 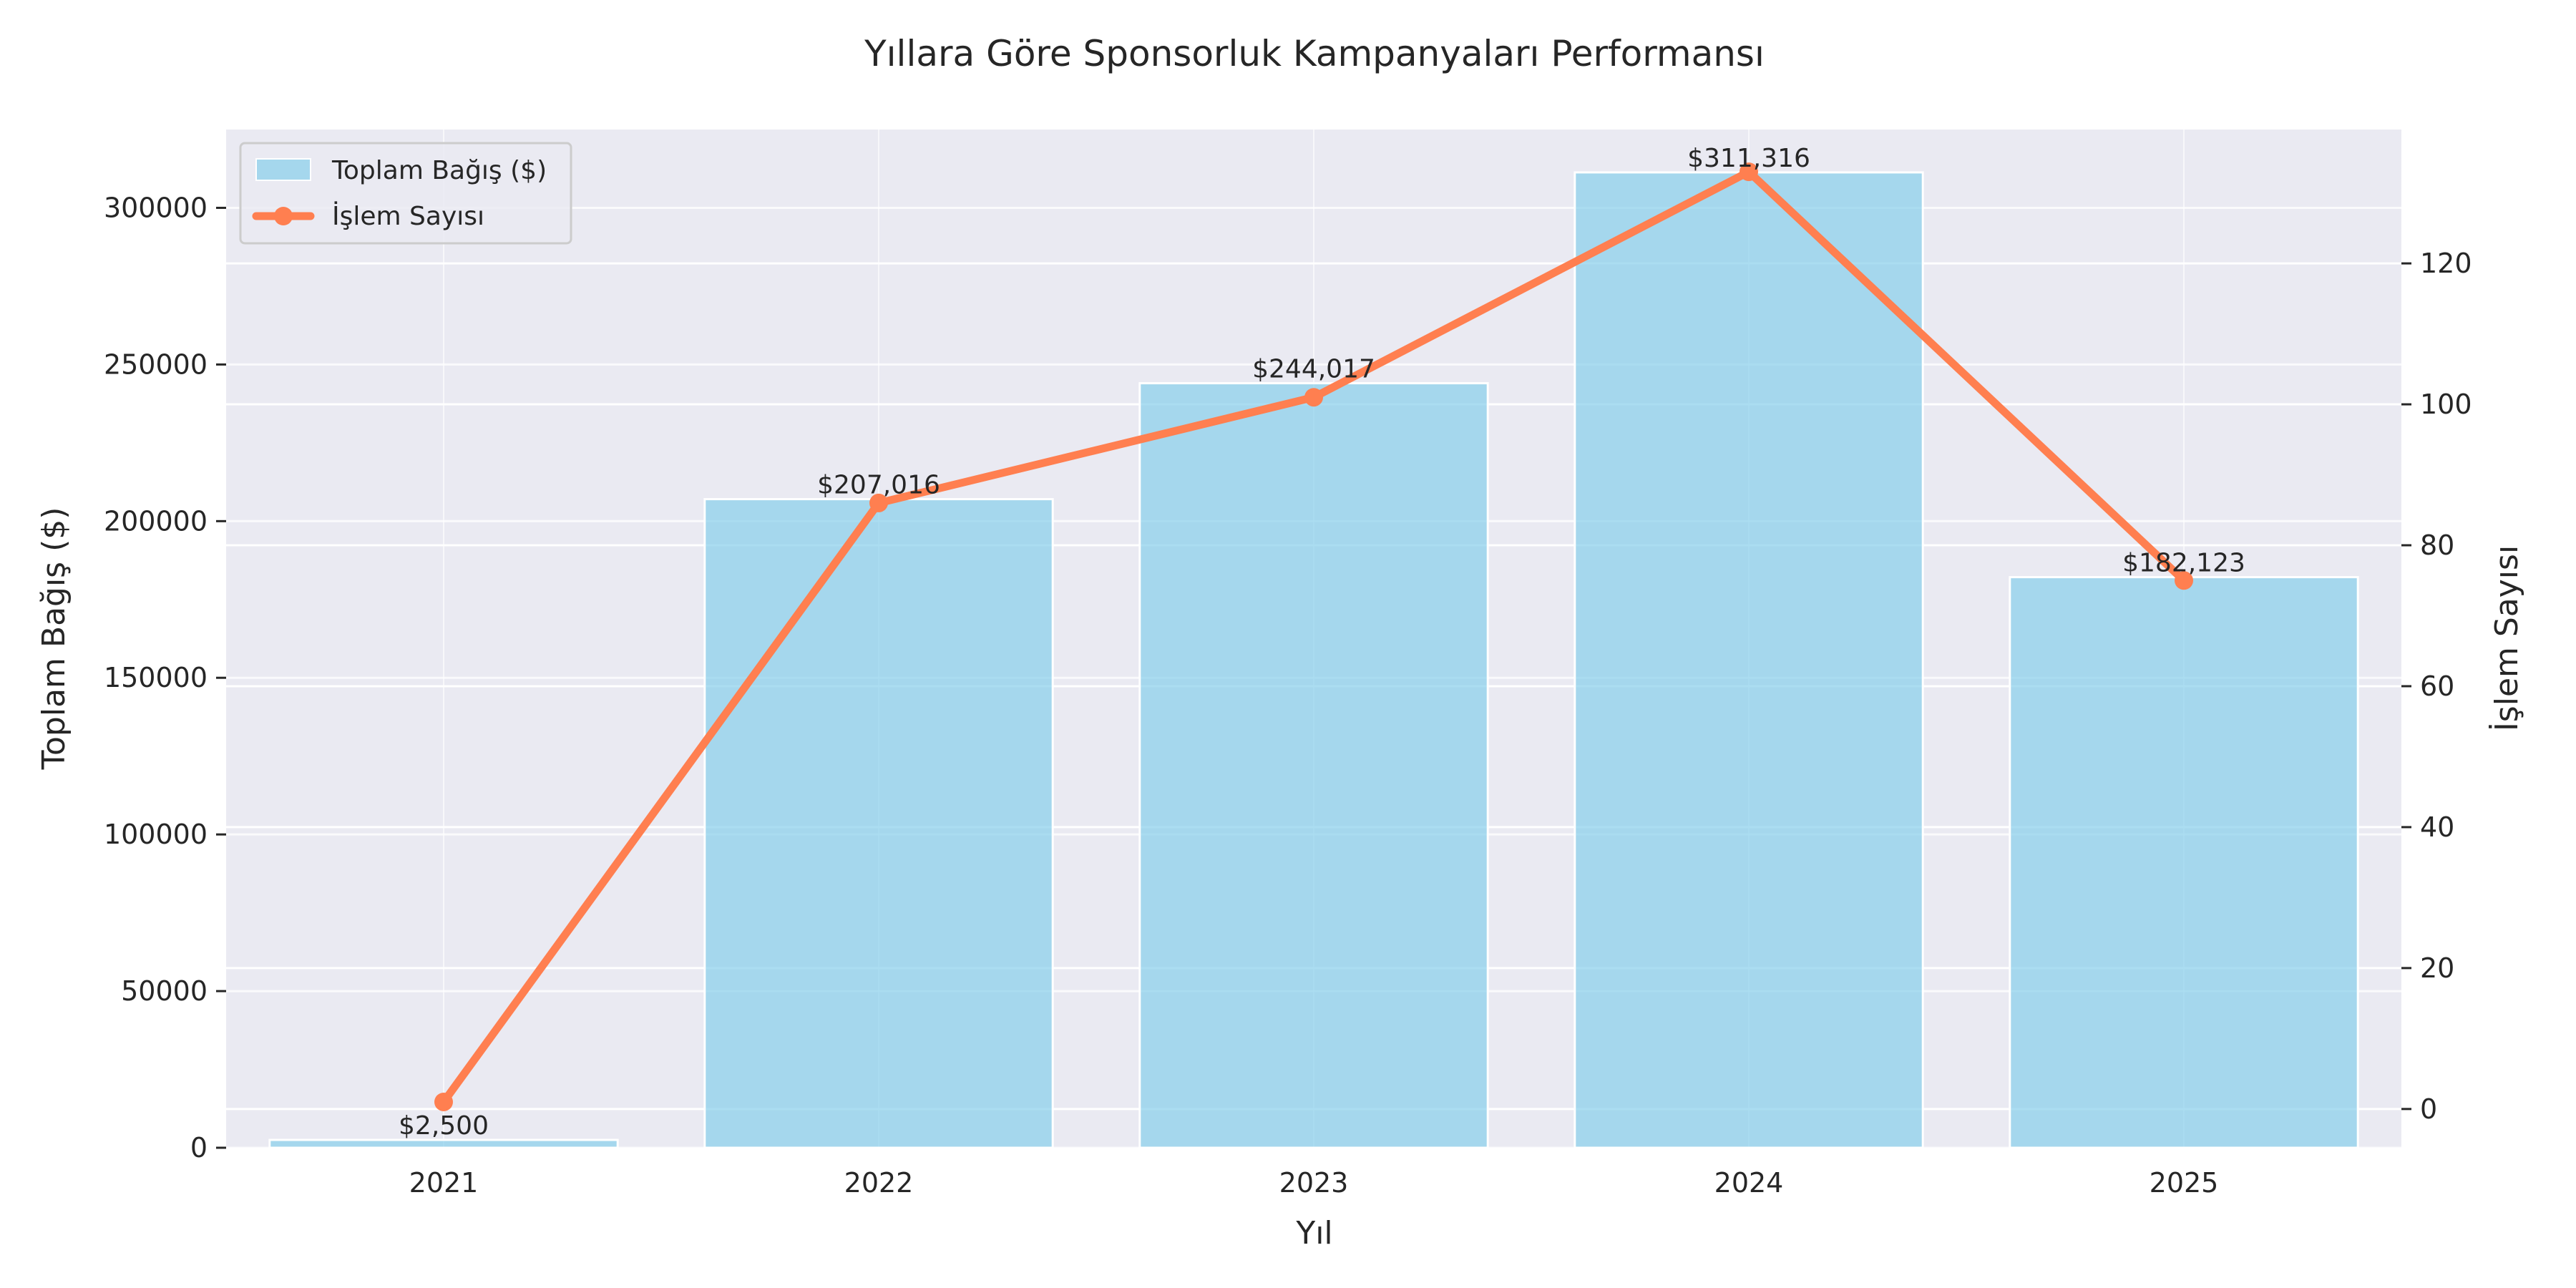 What do you see at coordinates (439, 170) in the screenshot?
I see `legend-label-bar: Toplam Bağış ($)` at bounding box center [439, 170].